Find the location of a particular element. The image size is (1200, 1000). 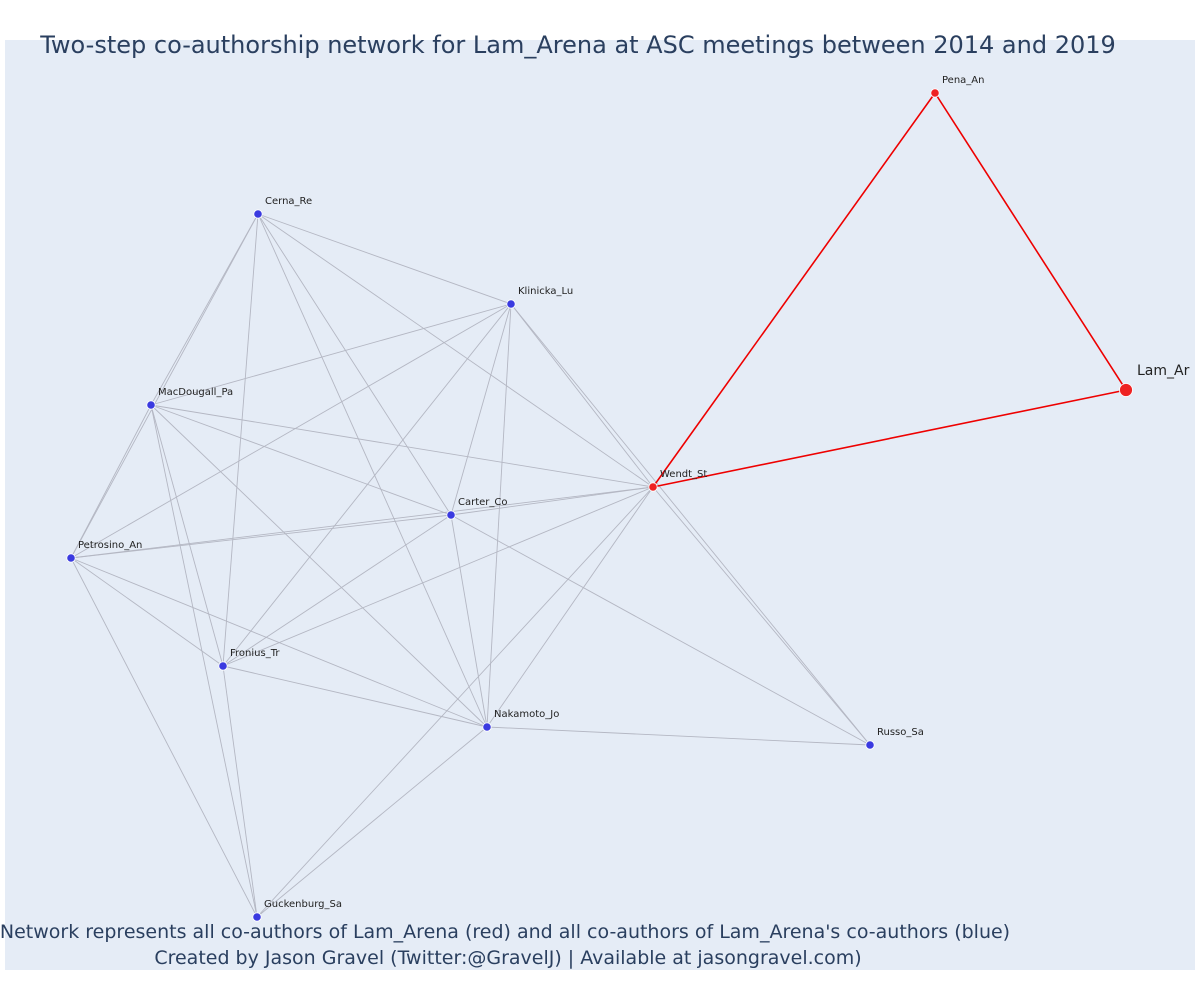

node-label-Wendt_St: Wendt_St is located at coordinates (683, 474).